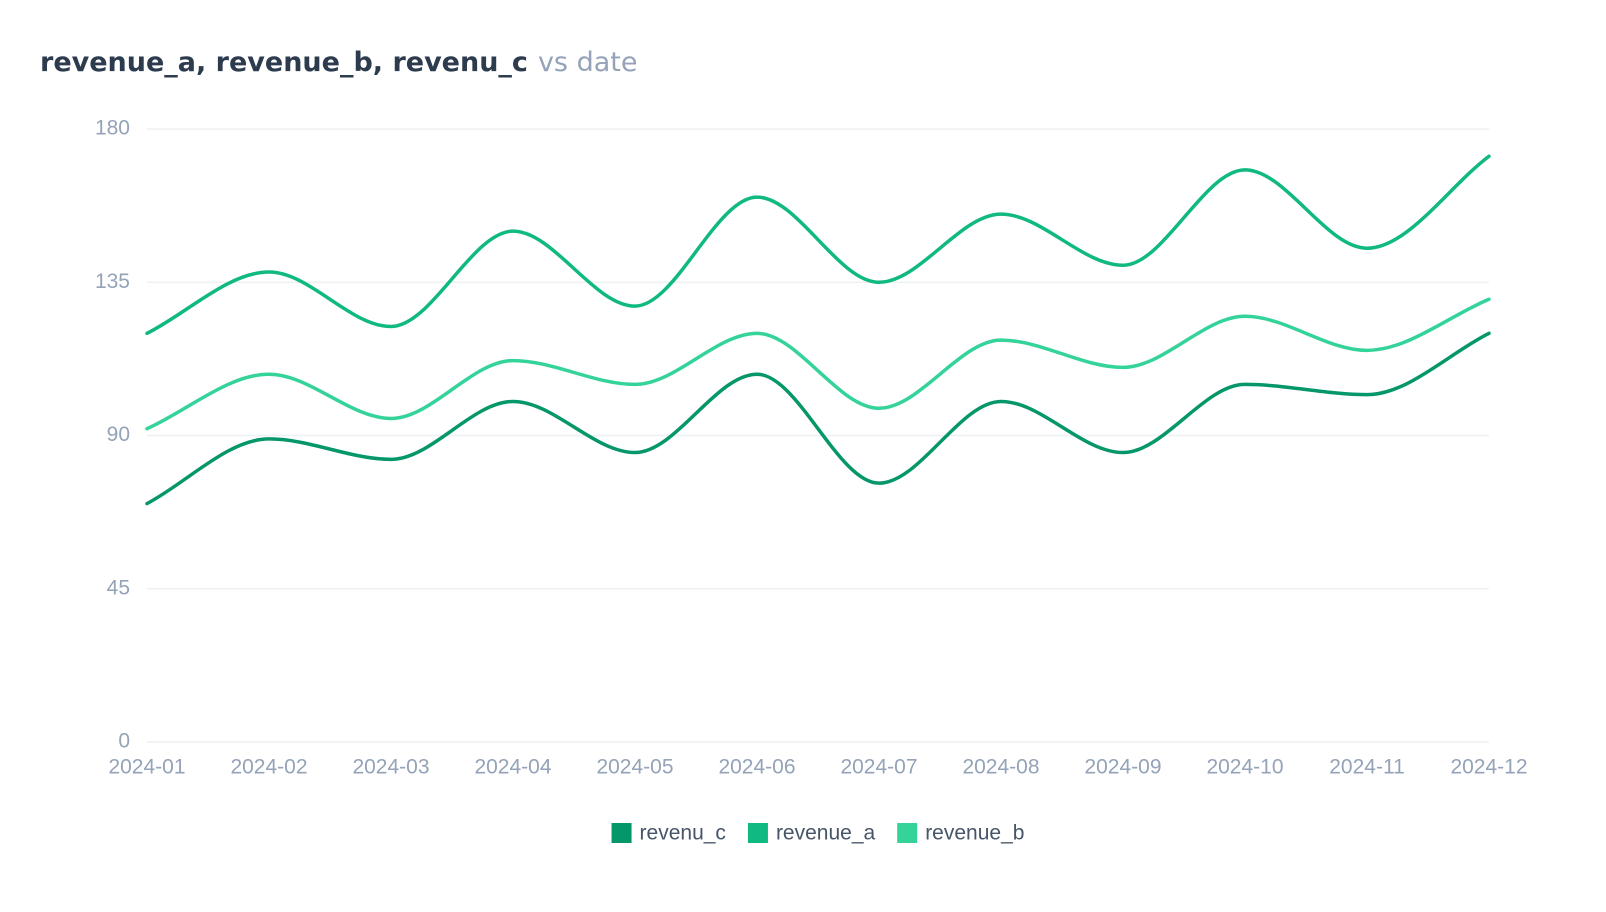 The image size is (1606, 912). I want to click on subtitle: vs date, so click(588, 62).